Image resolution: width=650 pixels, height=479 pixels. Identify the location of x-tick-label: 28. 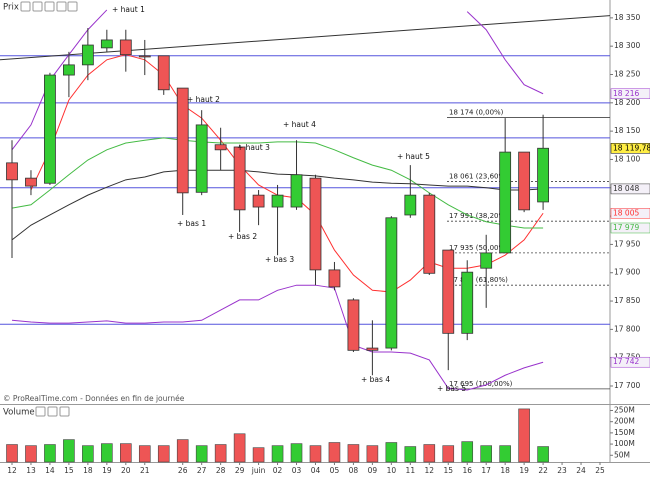
(221, 470).